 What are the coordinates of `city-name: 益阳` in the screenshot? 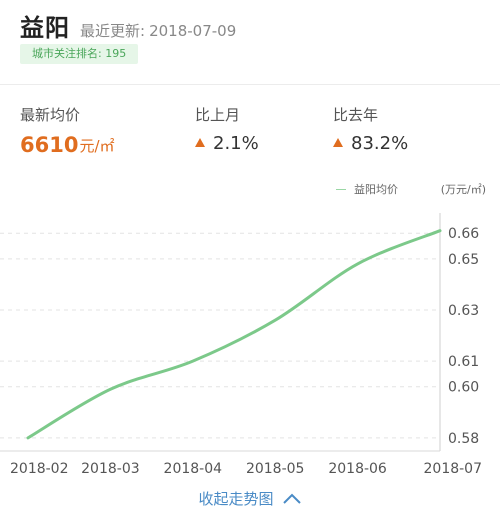 It's located at (45, 28).